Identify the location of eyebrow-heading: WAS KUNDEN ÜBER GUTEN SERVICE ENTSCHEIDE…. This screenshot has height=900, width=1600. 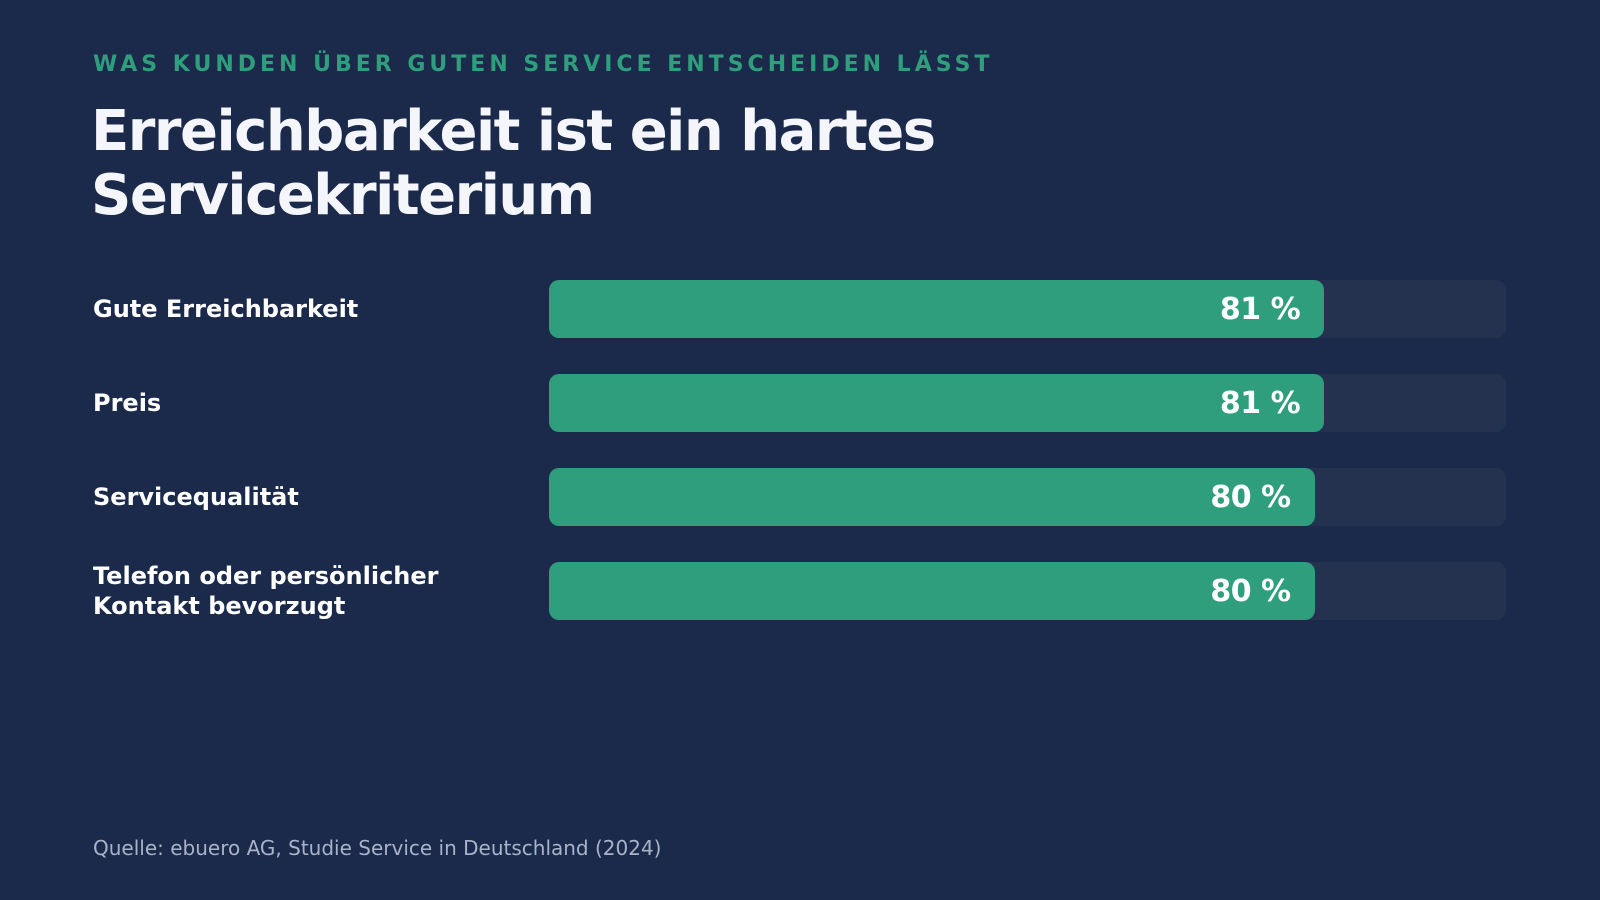
(543, 64).